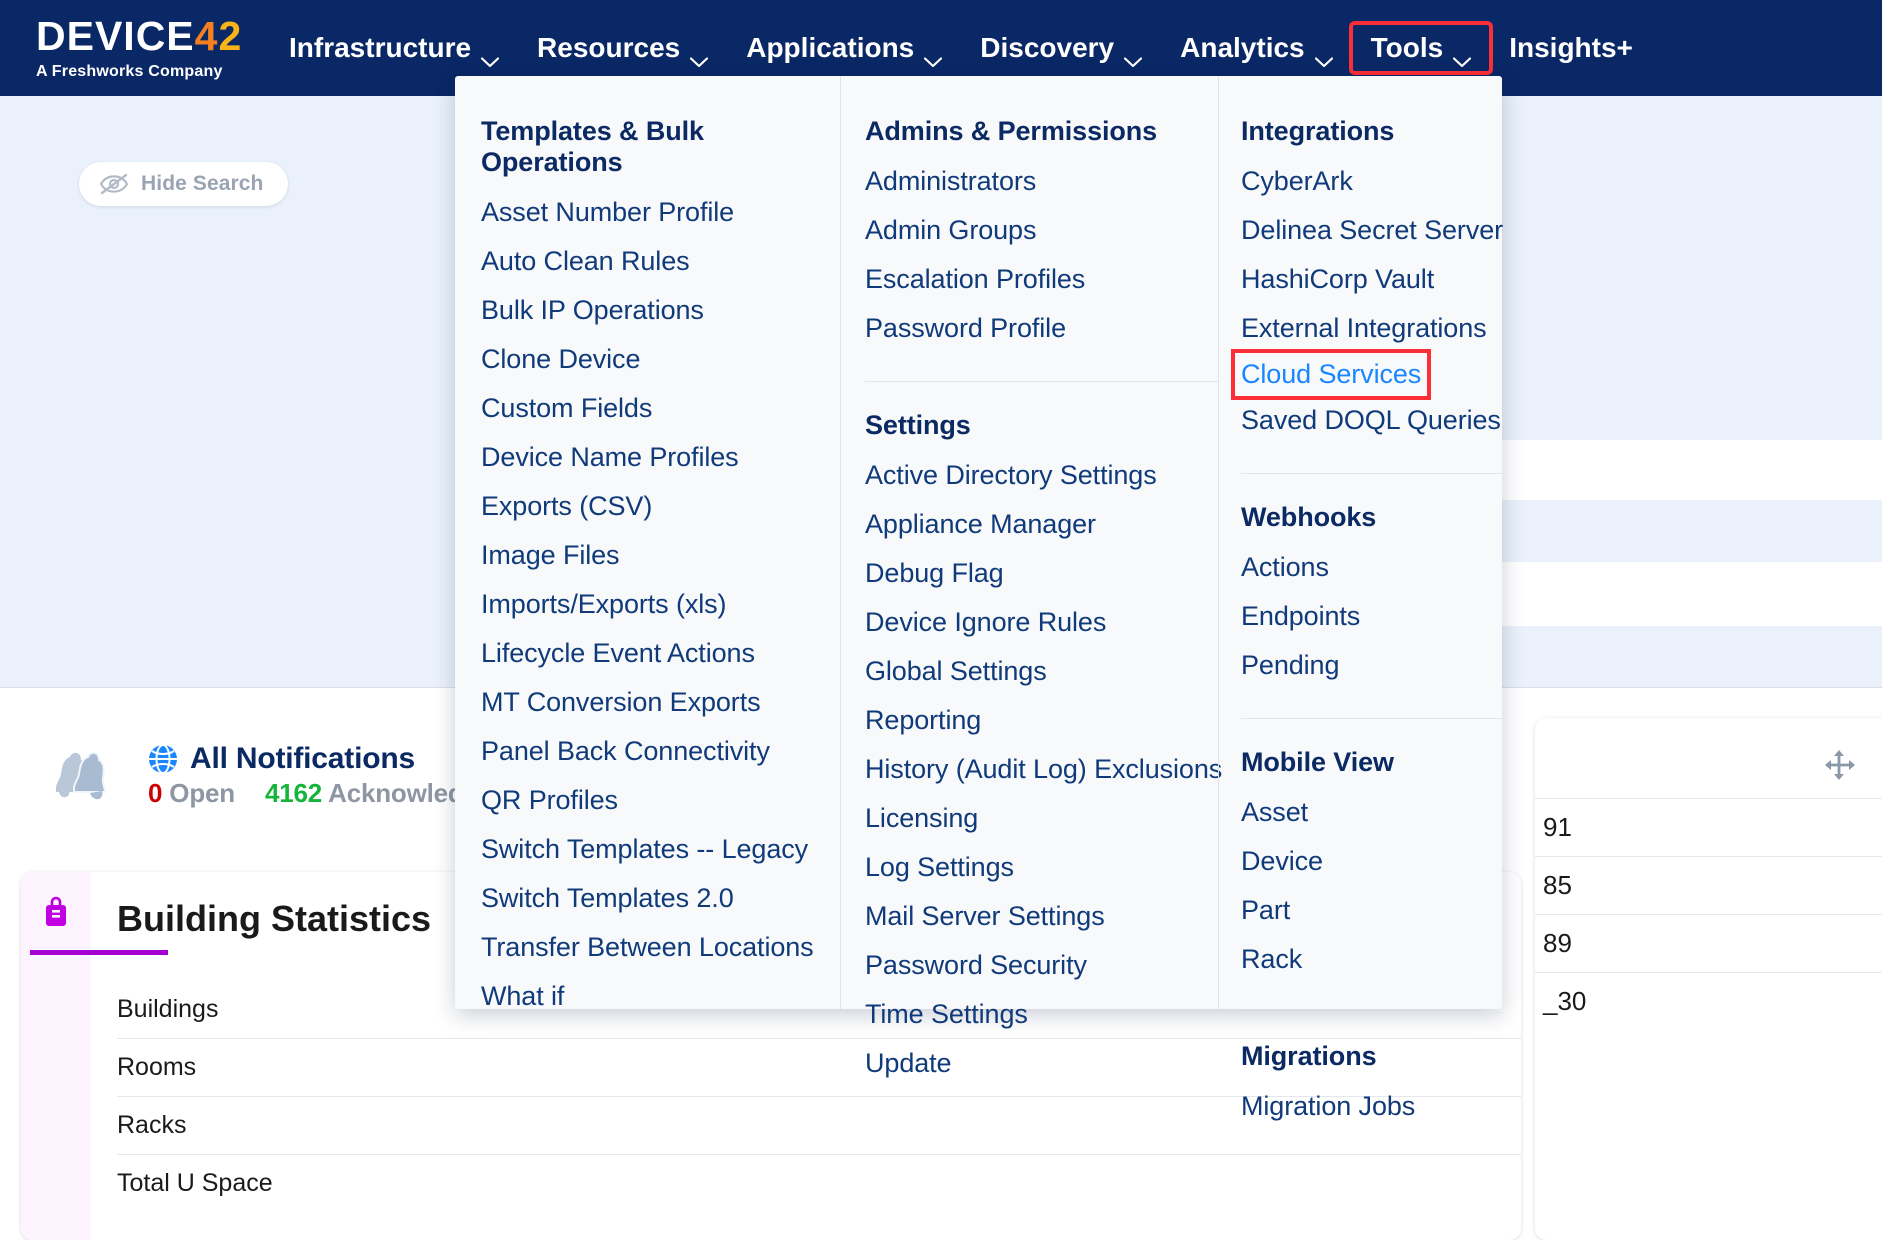  Describe the element at coordinates (302, 758) in the screenshot. I see `notifications-title: All Notifications` at that location.